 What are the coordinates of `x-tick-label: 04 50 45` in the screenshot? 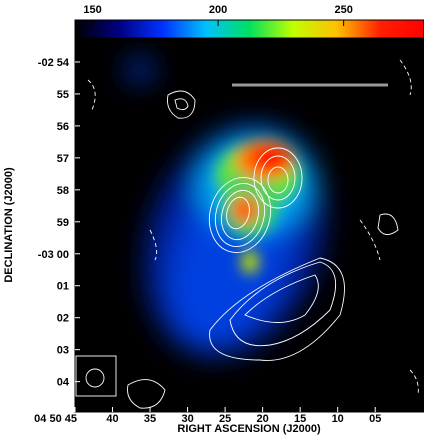 It's located at (55, 419).